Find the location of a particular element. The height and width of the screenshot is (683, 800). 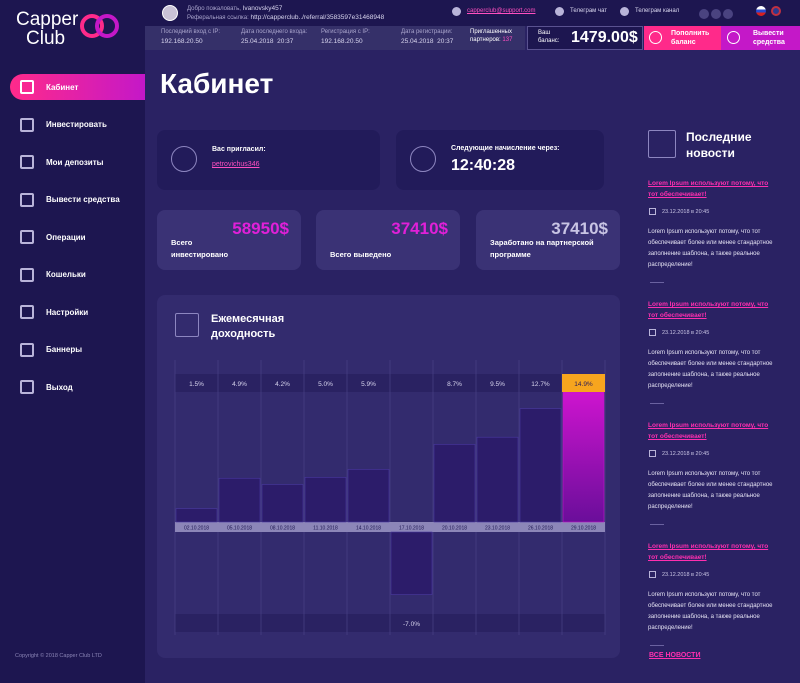

total-label: Всего инвестировано is located at coordinates (200, 248).